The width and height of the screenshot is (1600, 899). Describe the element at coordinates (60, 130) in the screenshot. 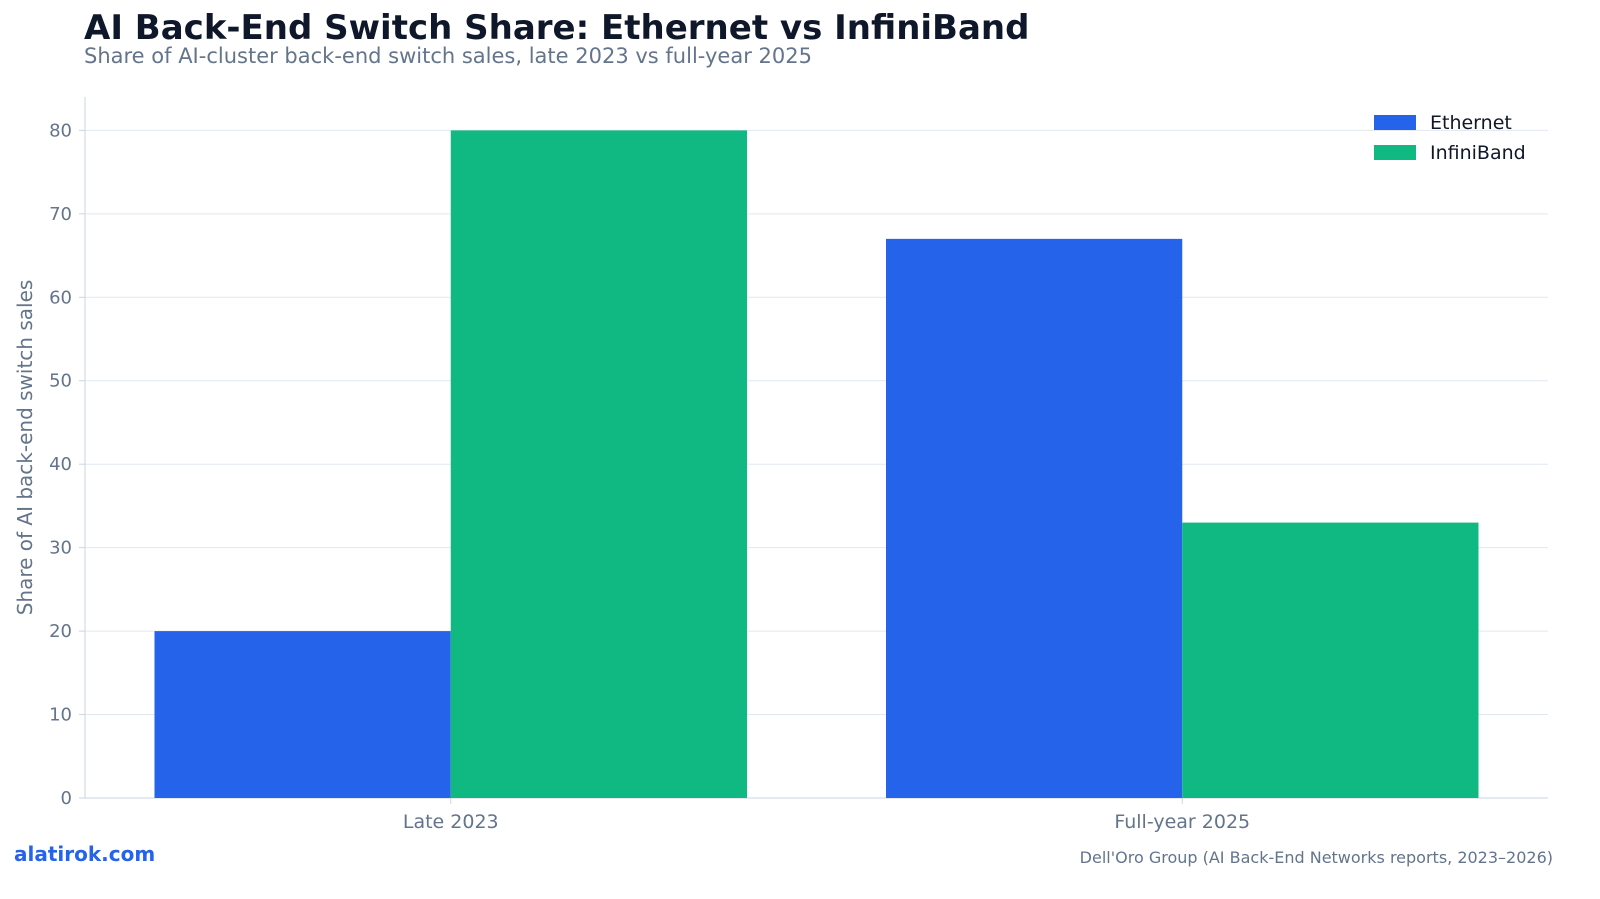

I see `y-tick-label: 80` at that location.